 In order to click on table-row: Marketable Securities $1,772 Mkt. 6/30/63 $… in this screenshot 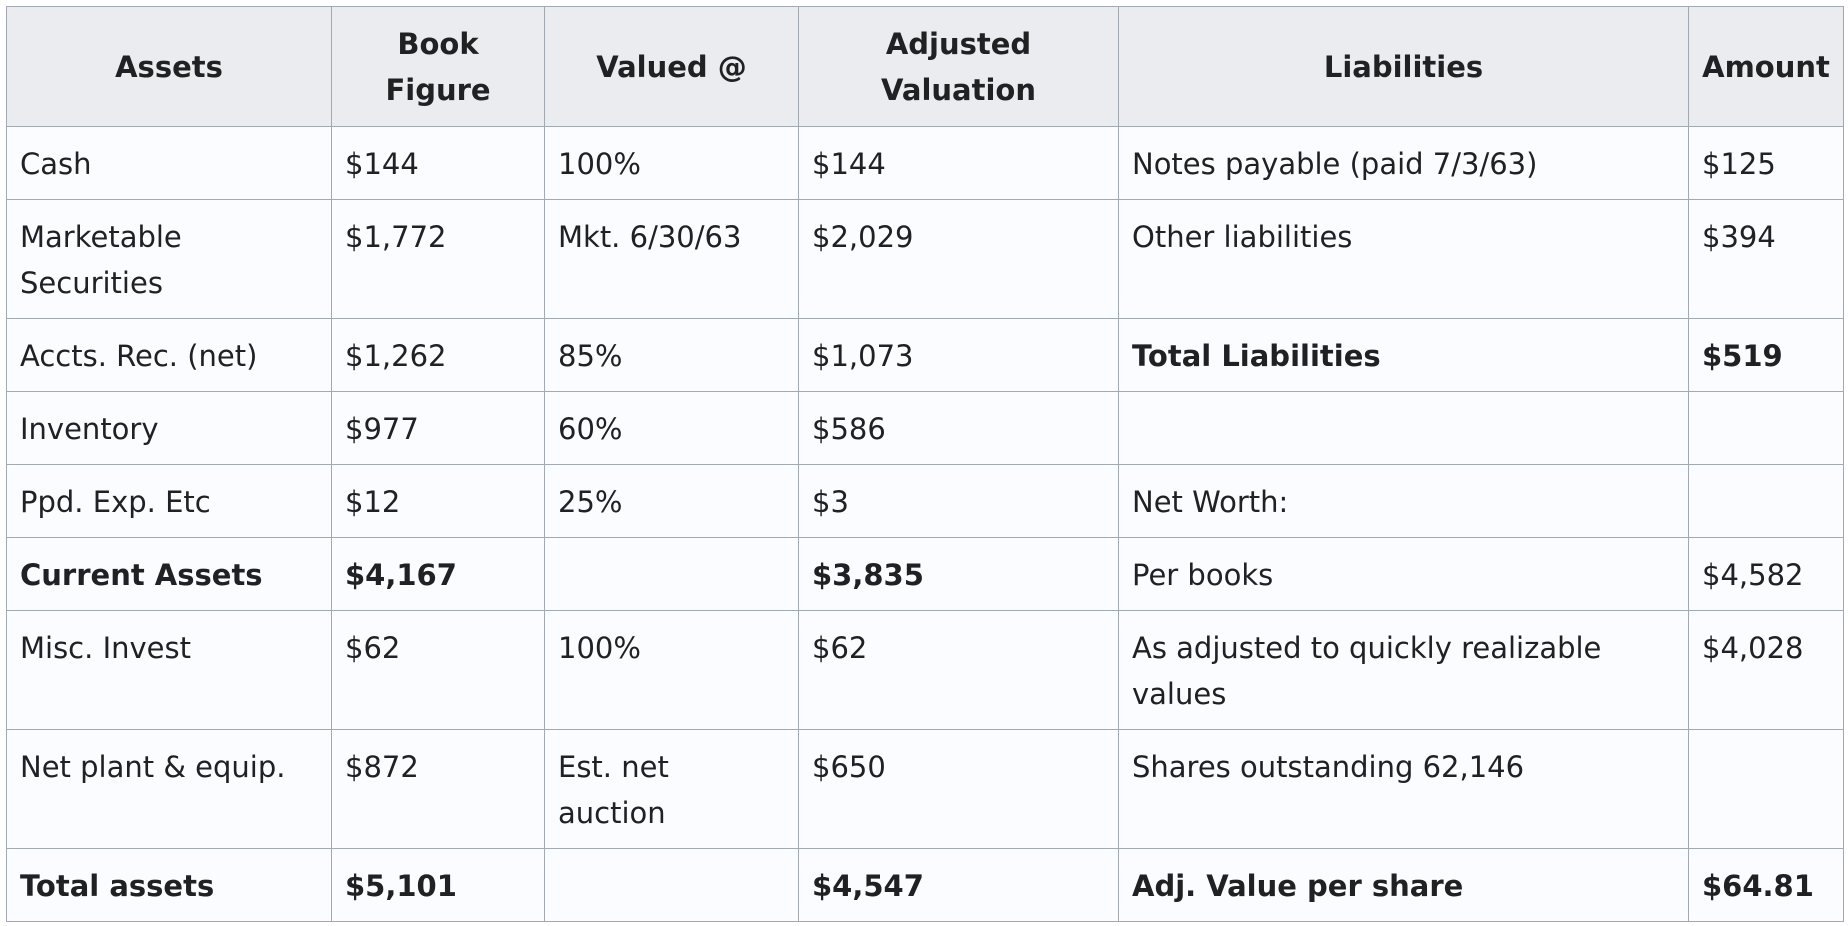, I will do `click(925, 259)`.